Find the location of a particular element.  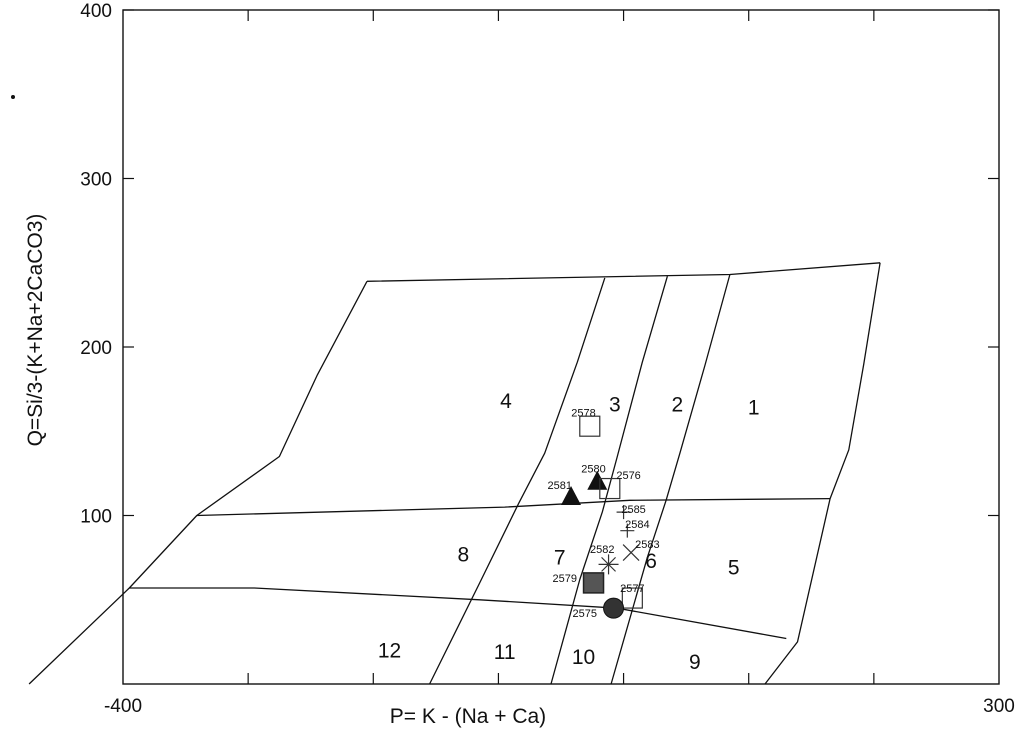

region-label: 6 is located at coordinates (651, 561).